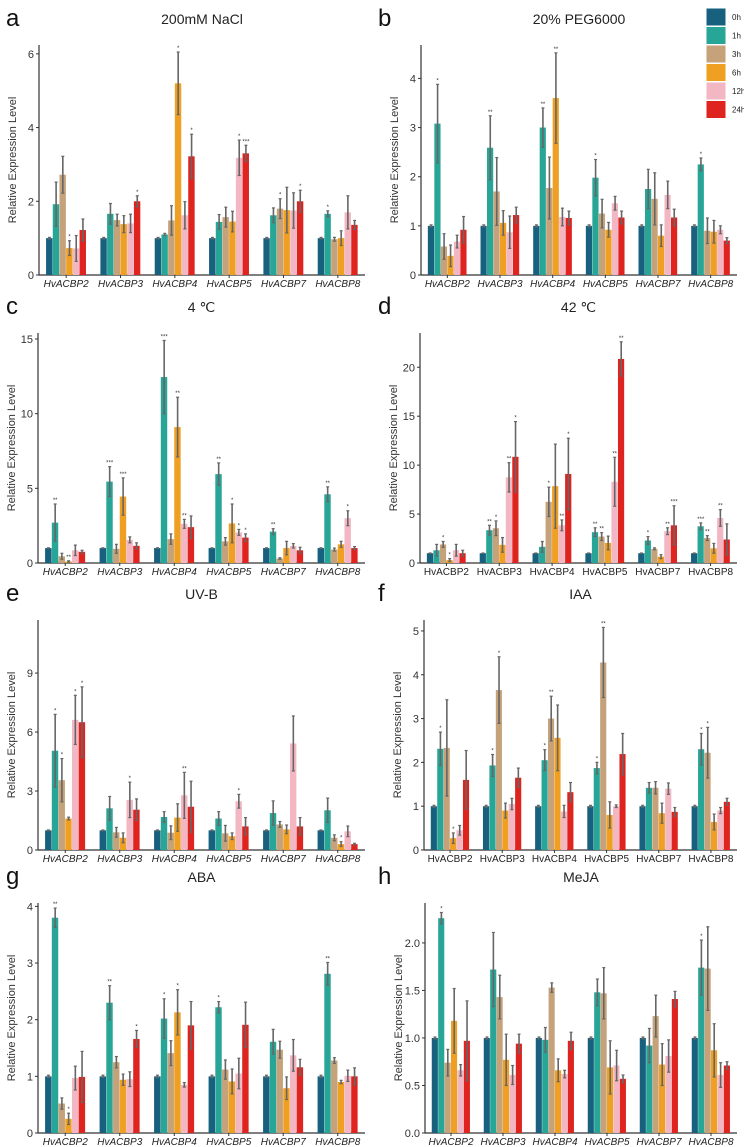 Image resolution: width=744 pixels, height=1147 pixels. What do you see at coordinates (412, 1039) in the screenshot?
I see `y-tick-label: 1.0` at bounding box center [412, 1039].